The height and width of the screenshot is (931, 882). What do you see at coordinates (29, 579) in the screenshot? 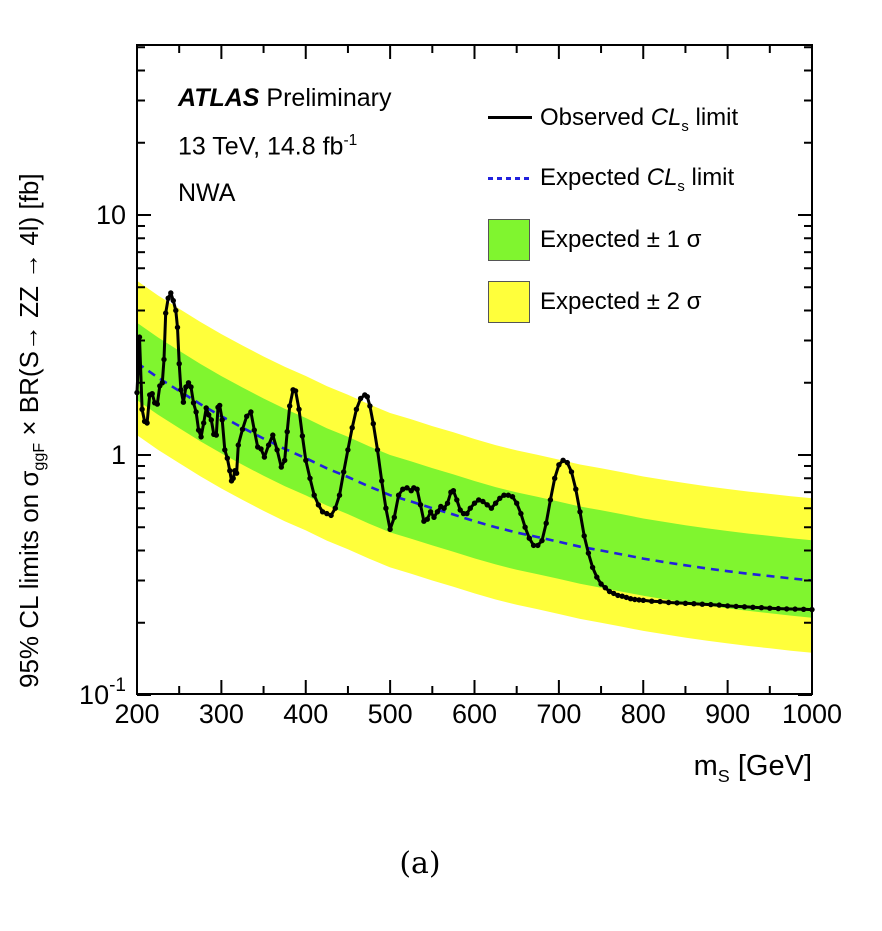
I see `y-title-text: 95% CL limits on σ` at bounding box center [29, 579].